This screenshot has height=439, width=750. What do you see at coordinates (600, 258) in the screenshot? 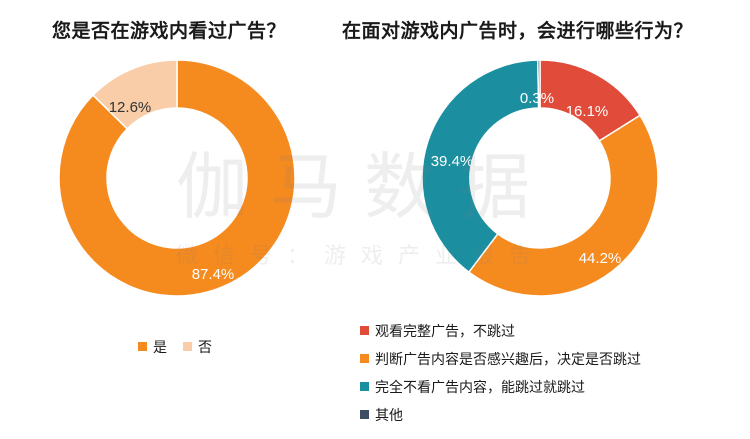
I see `data-label-1-1: 44.2%` at bounding box center [600, 258].